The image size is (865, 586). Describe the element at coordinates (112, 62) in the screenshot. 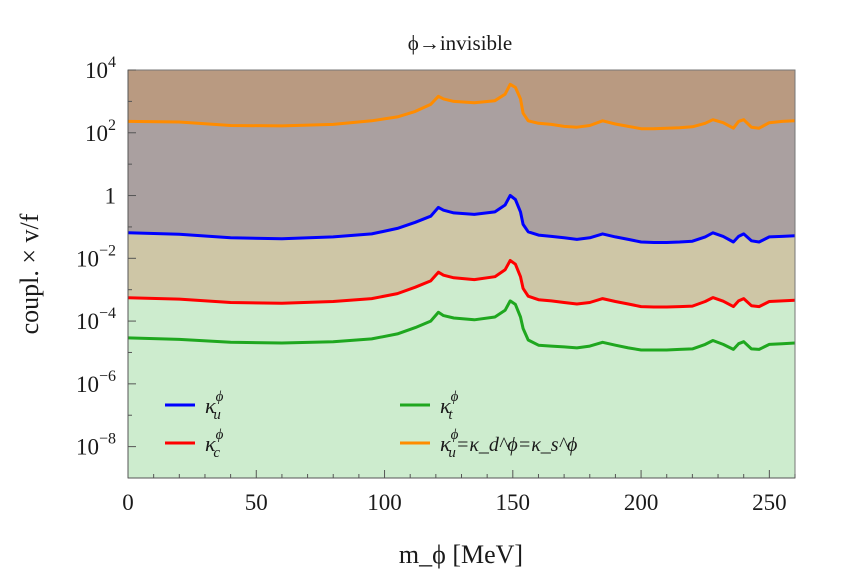

I see `y-tick-exponent: 4` at that location.